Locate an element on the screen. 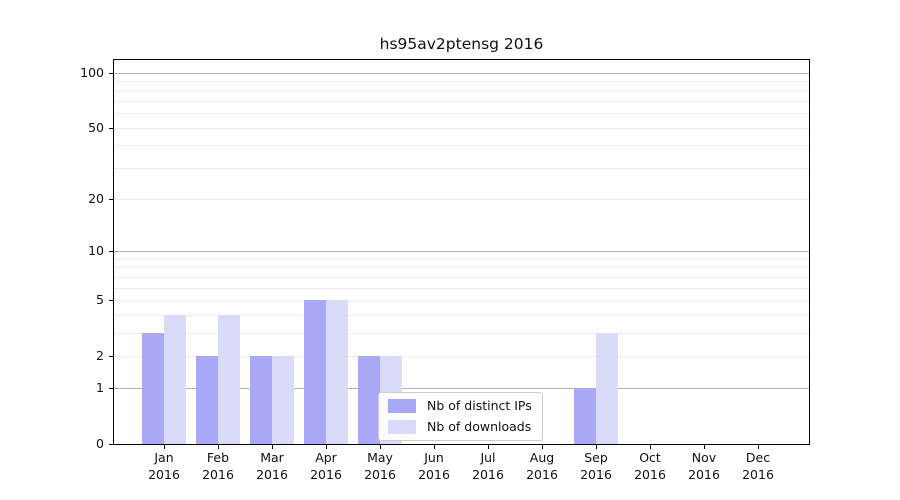 The height and width of the screenshot is (500, 900). x-tick-label: Jan 2016 is located at coordinates (164, 466).